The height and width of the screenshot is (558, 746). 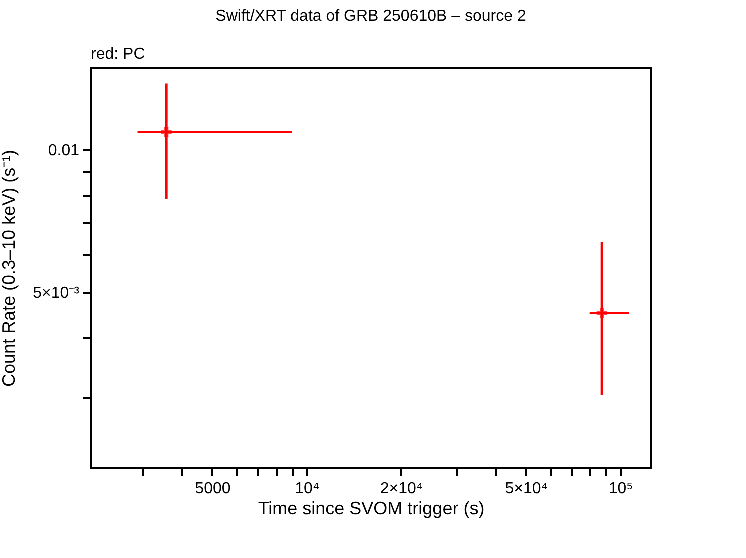 What do you see at coordinates (10, 269) in the screenshot?
I see `y-axis-title: Count Rate (0.3–10 keV) (s⁻¹)` at bounding box center [10, 269].